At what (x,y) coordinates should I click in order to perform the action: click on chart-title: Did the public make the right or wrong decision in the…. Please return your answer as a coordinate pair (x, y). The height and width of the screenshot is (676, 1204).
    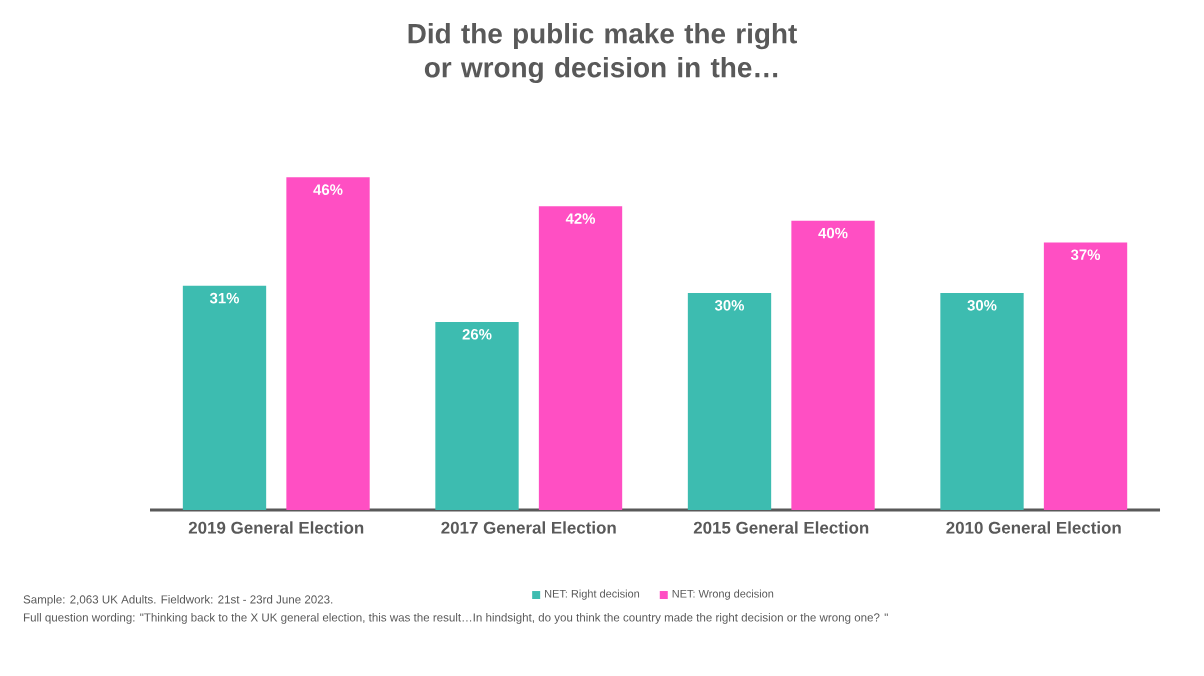
    Looking at the image, I should click on (602, 53).